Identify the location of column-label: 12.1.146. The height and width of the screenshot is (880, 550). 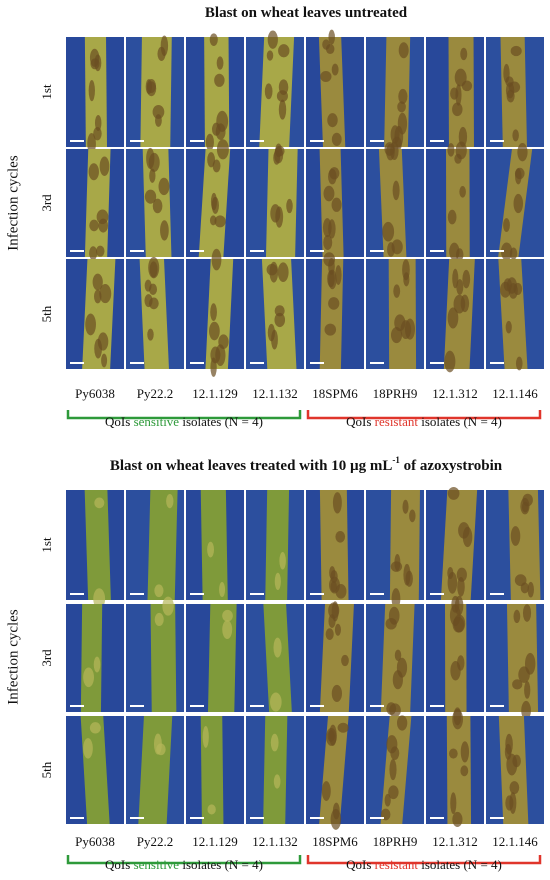
(515, 393).